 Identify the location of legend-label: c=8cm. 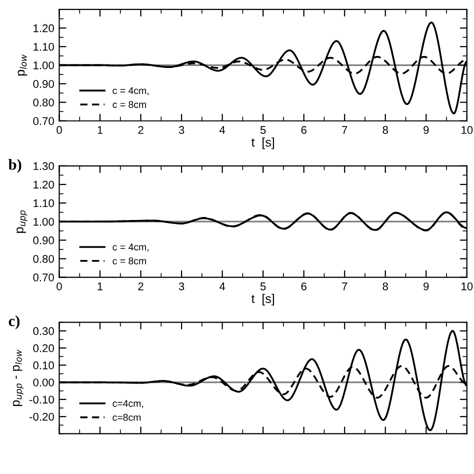
(126, 417).